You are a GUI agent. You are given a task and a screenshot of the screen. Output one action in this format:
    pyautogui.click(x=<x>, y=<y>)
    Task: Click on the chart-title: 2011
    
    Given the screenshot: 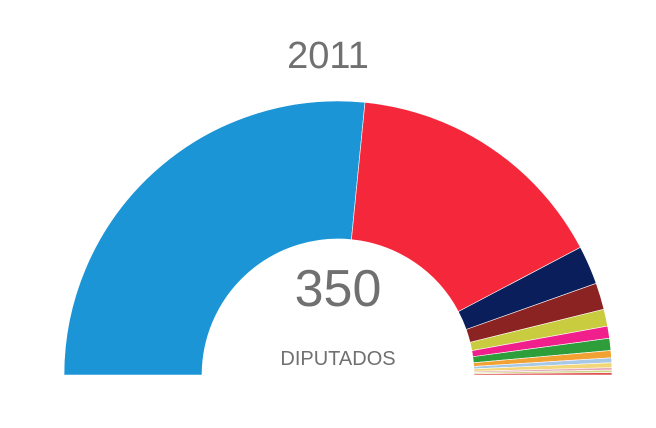 What is the action you would take?
    pyautogui.click(x=328, y=56)
    